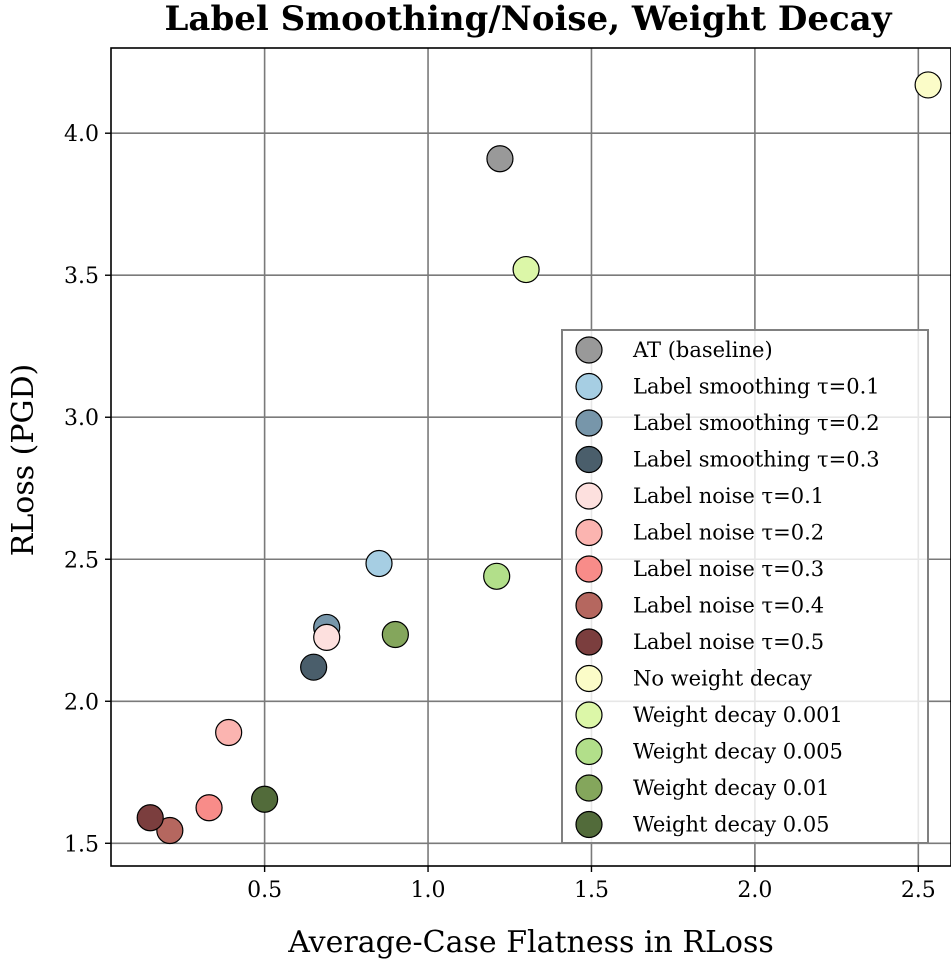  Describe the element at coordinates (23, 460) in the screenshot. I see `y-axis-label: RLoss (PGD)` at that location.